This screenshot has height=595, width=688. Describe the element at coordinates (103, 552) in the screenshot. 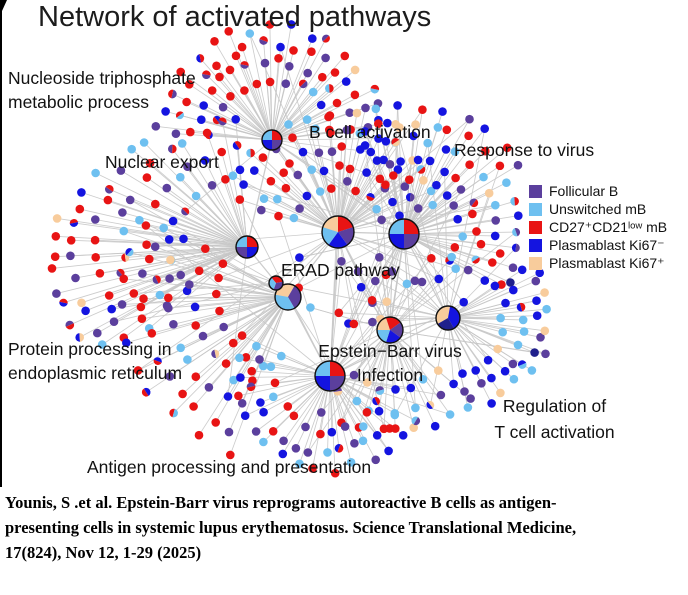

I see `citation-line: 17(824), Nov 12, 1-29 (2025)` at that location.